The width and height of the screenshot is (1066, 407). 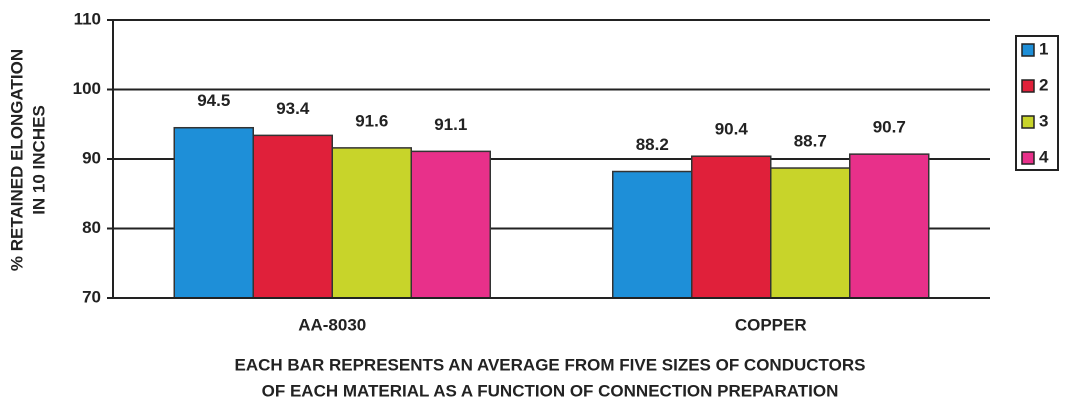 What do you see at coordinates (810, 141) in the screenshot?
I see `data-label: 88.7` at bounding box center [810, 141].